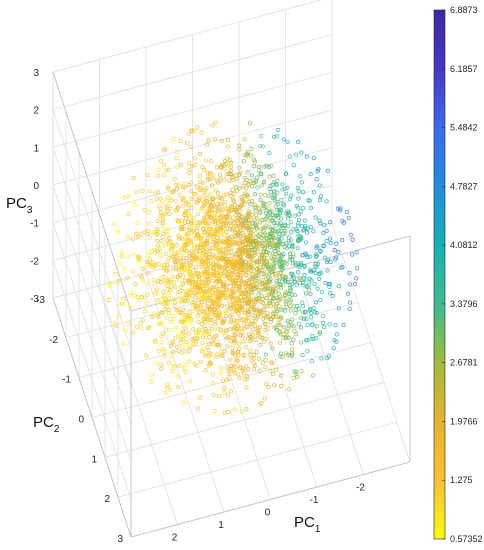 This screenshot has width=484, height=550. Describe the element at coordinates (464, 186) in the screenshot. I see `colorbar-tick-label: 4.7827` at that location.